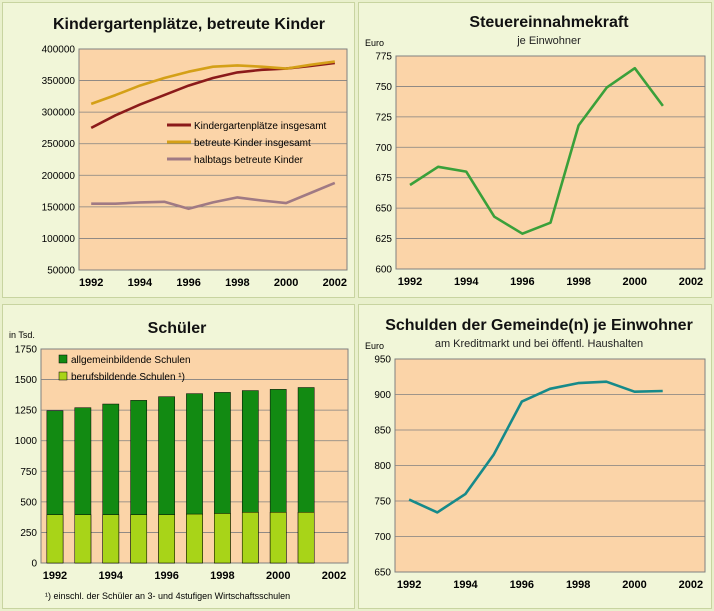 This screenshot has width=714, height=611. Describe the element at coordinates (26, 441) in the screenshot. I see `y-tick-label: 1000` at that location.